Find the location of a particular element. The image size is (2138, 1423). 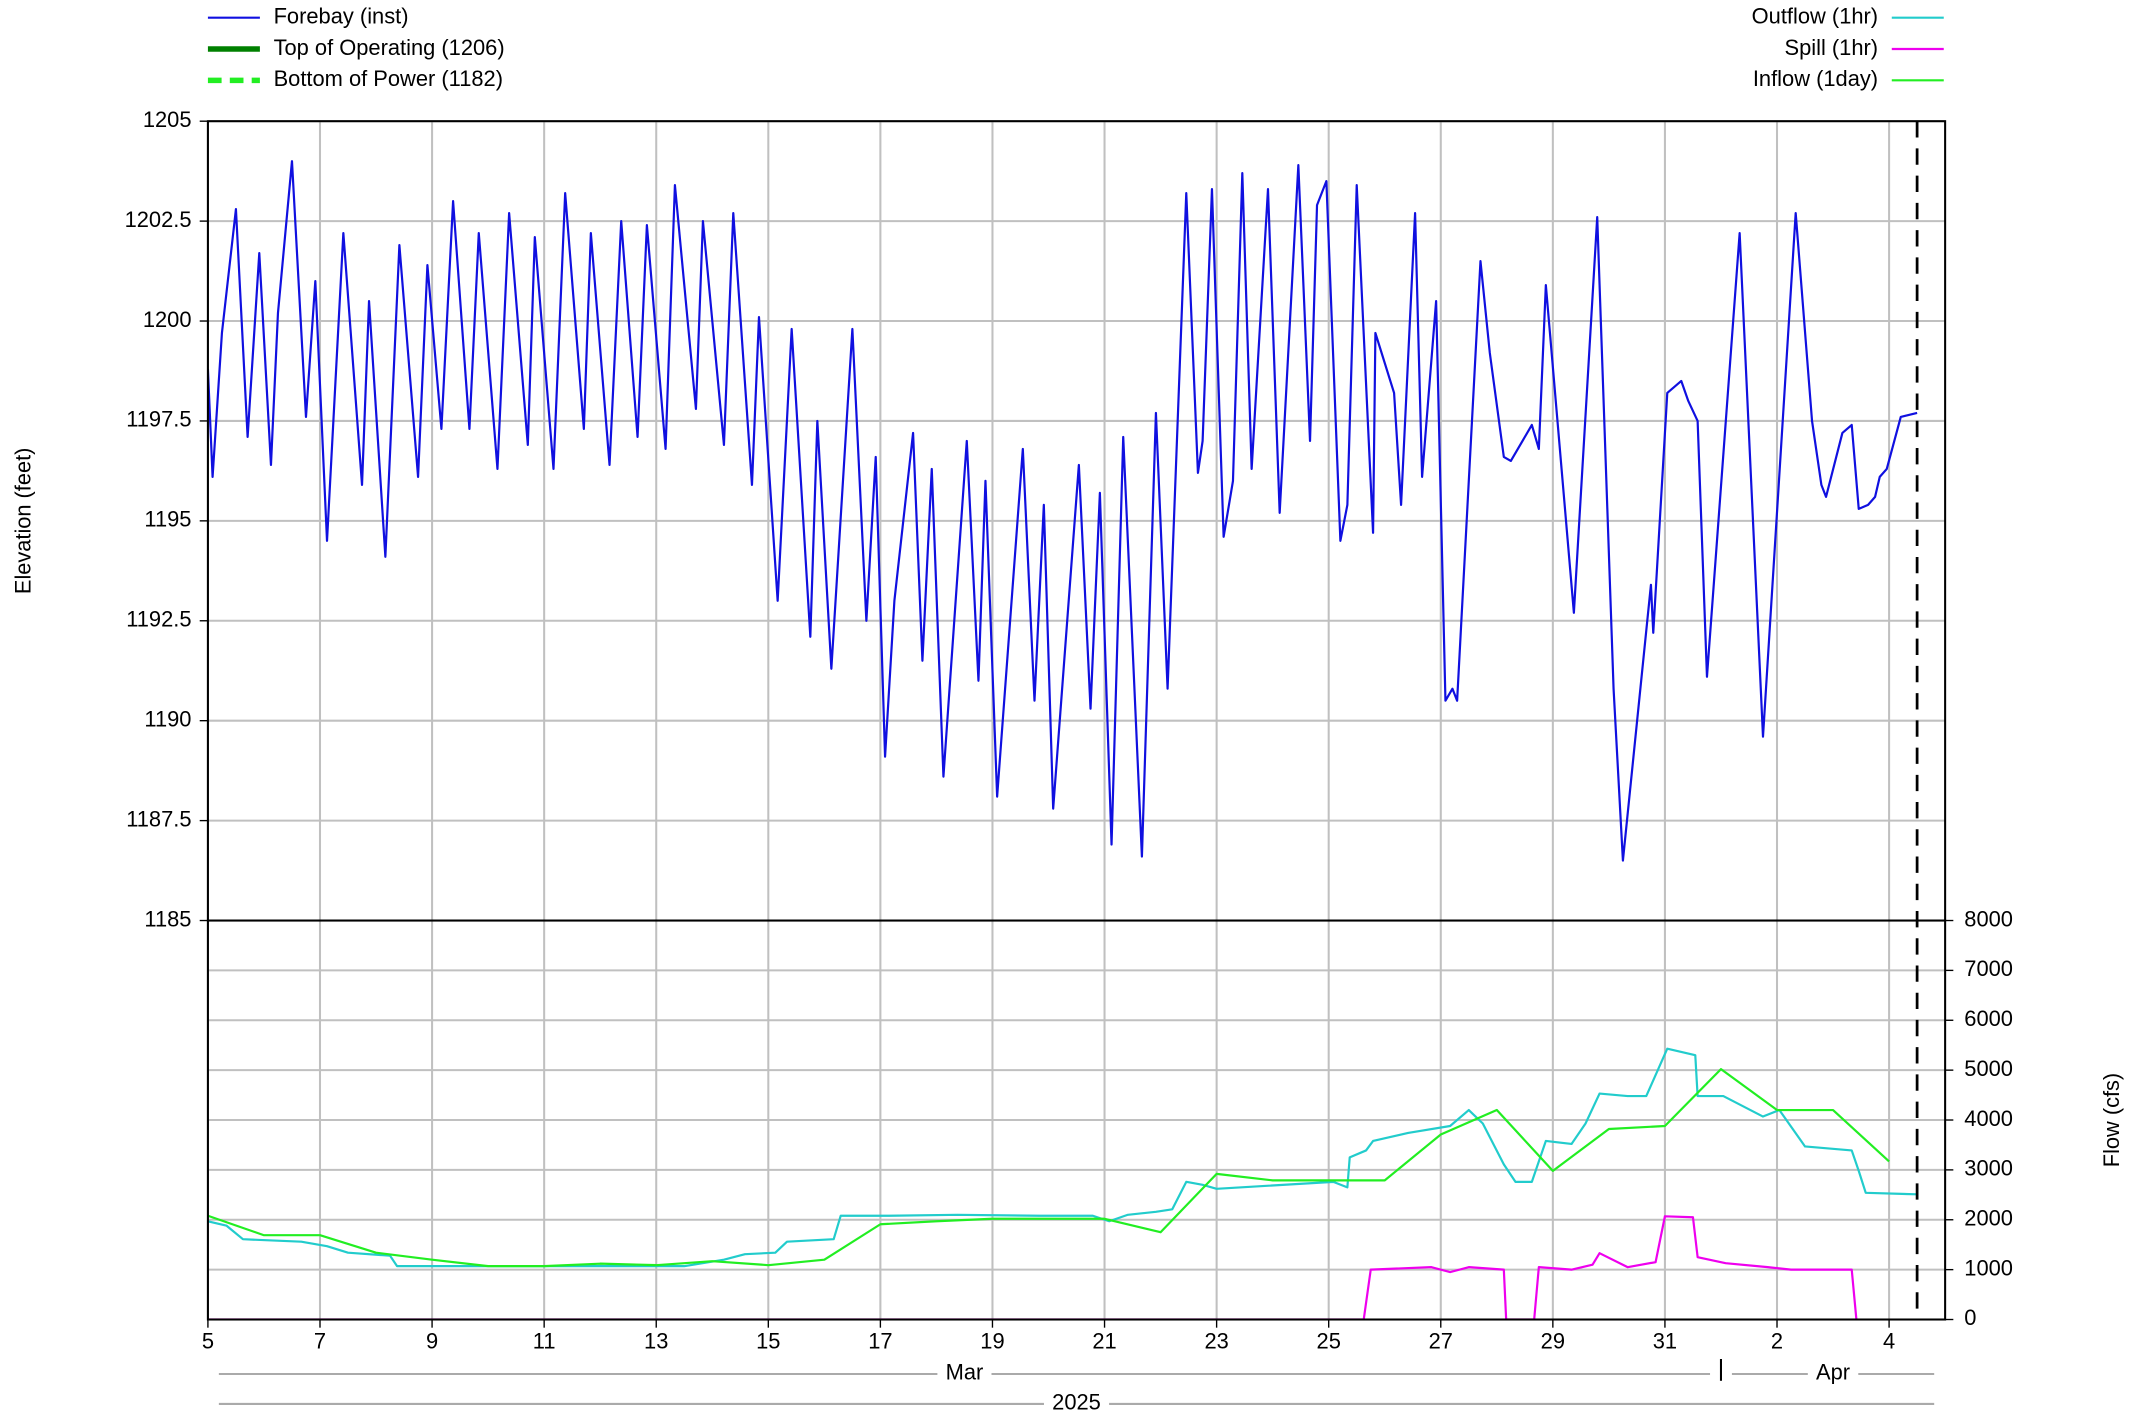

y-tick-label: 1202.5 is located at coordinates (158, 219).